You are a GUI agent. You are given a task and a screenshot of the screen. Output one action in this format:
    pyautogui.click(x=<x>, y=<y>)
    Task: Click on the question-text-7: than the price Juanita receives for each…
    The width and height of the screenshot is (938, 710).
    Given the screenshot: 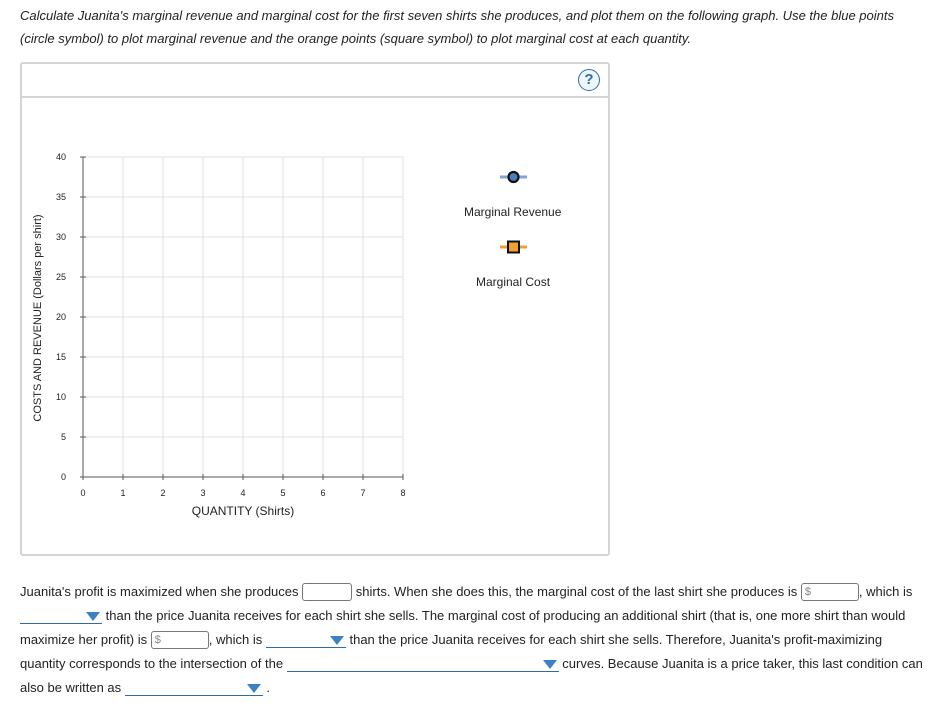 What is the action you would take?
    pyautogui.click(x=451, y=651)
    